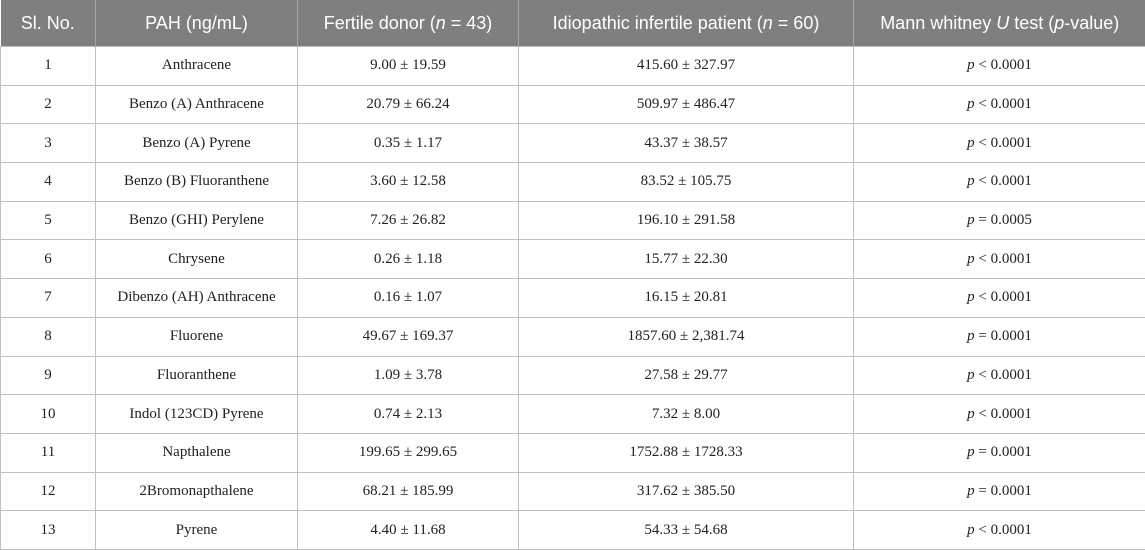 This screenshot has height=550, width=1145. What do you see at coordinates (408, 298) in the screenshot?
I see `cell-fertile: 0.16 ± 1.07` at bounding box center [408, 298].